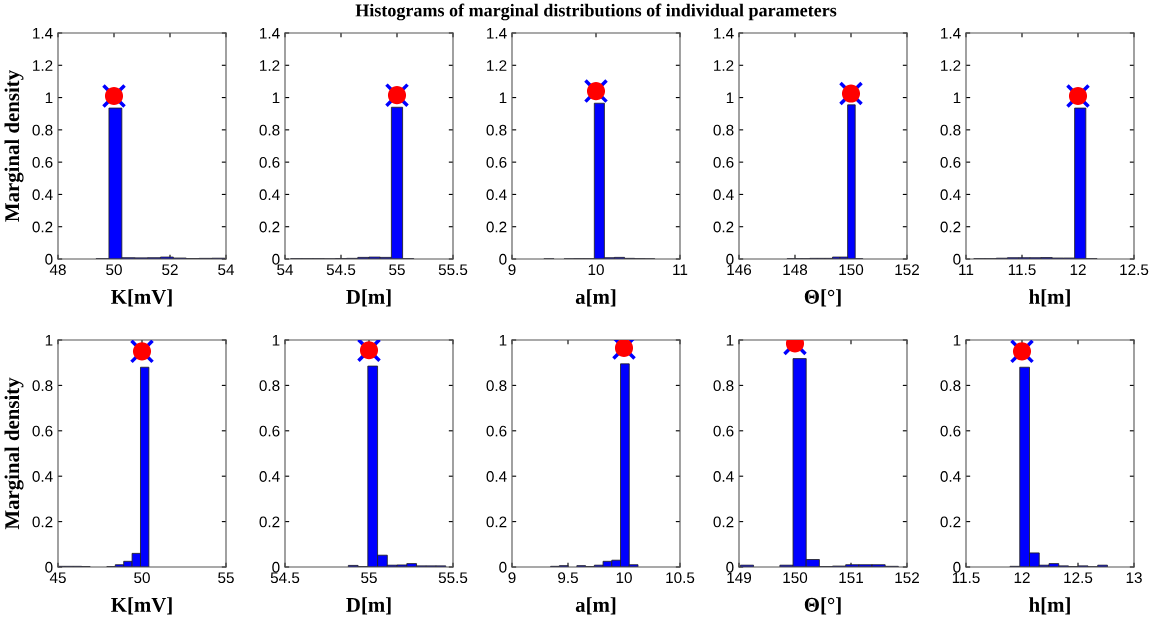 This screenshot has height=617, width=1151. Describe the element at coordinates (285, 578) in the screenshot. I see `x-tick-label: 54.5` at that location.